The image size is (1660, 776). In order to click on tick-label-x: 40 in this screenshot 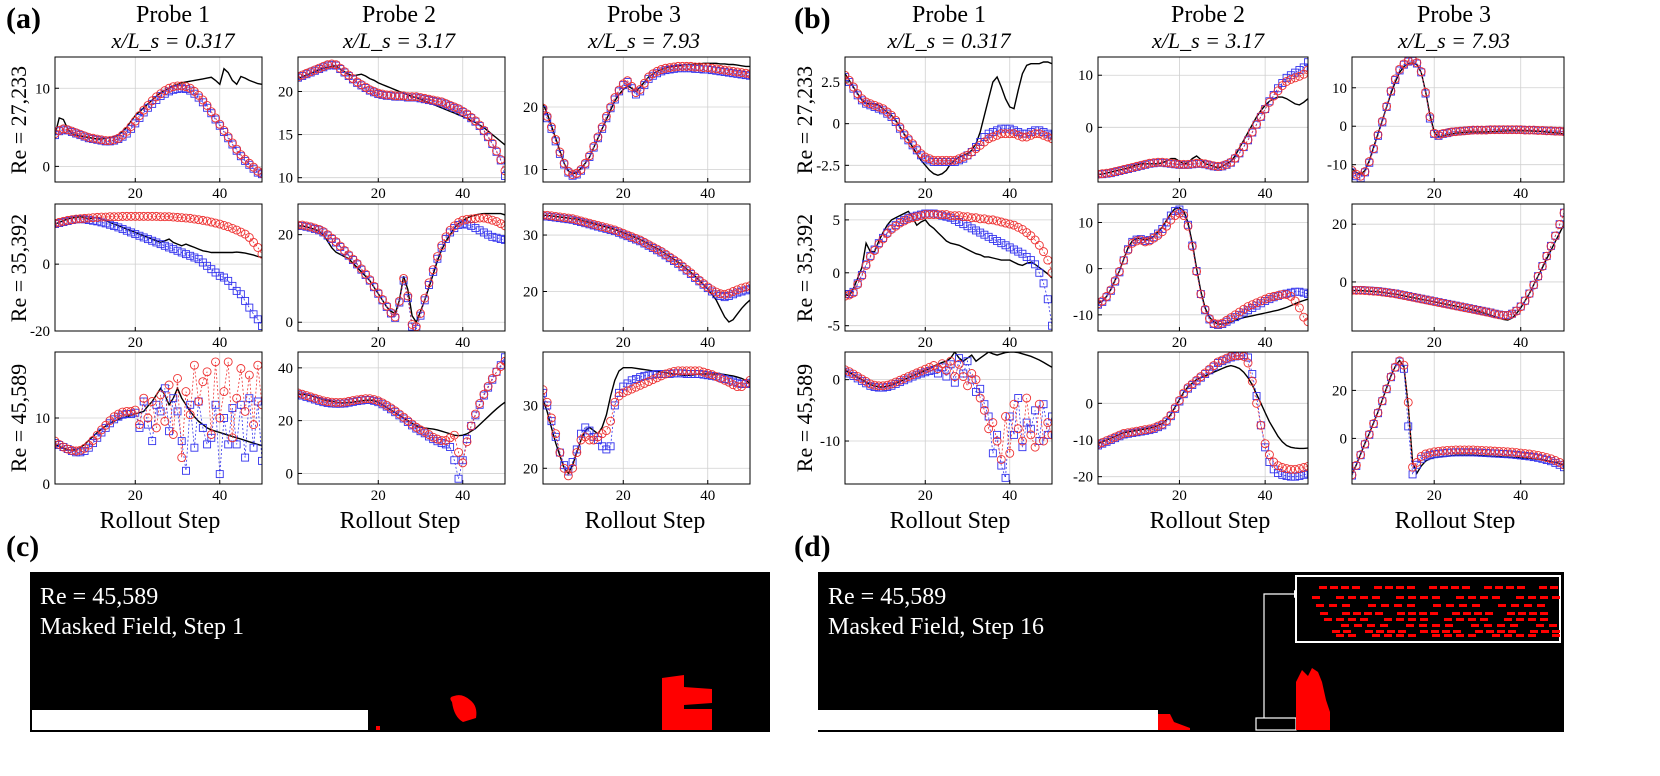, I will do `click(707, 343)`.